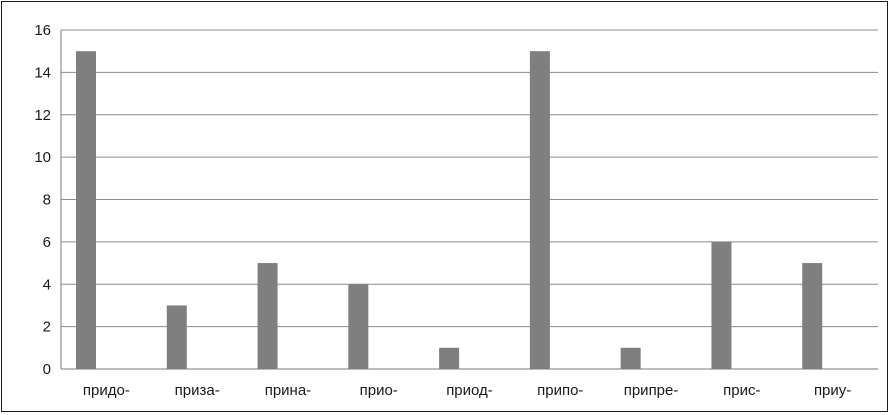  What do you see at coordinates (379, 390) in the screenshot?
I see `x-tick-label: прио-` at bounding box center [379, 390].